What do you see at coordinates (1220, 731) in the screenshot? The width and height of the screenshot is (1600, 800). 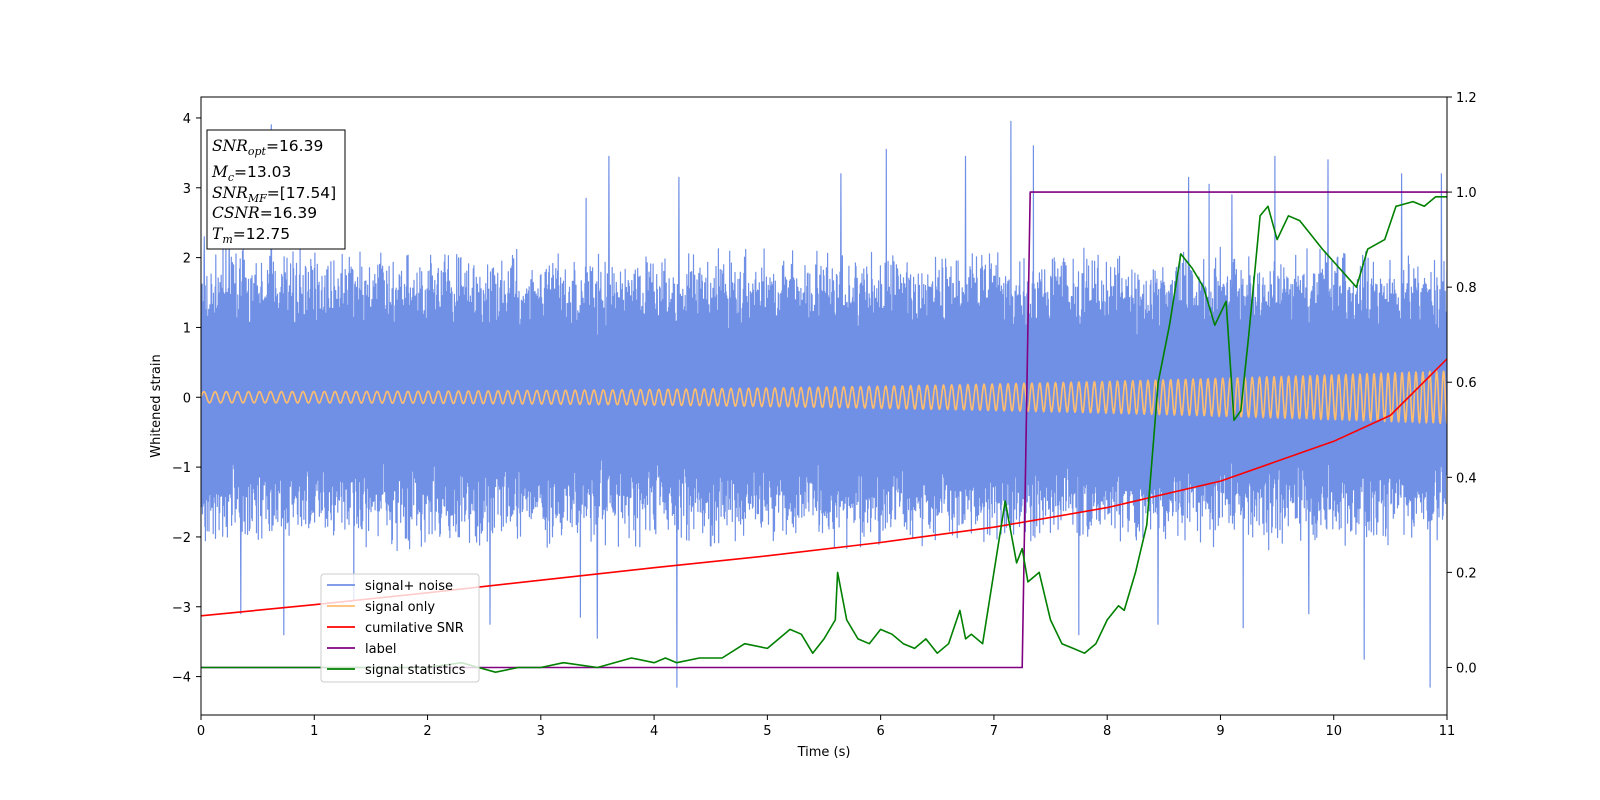 I see `x-tick-label: 9` at bounding box center [1220, 731].